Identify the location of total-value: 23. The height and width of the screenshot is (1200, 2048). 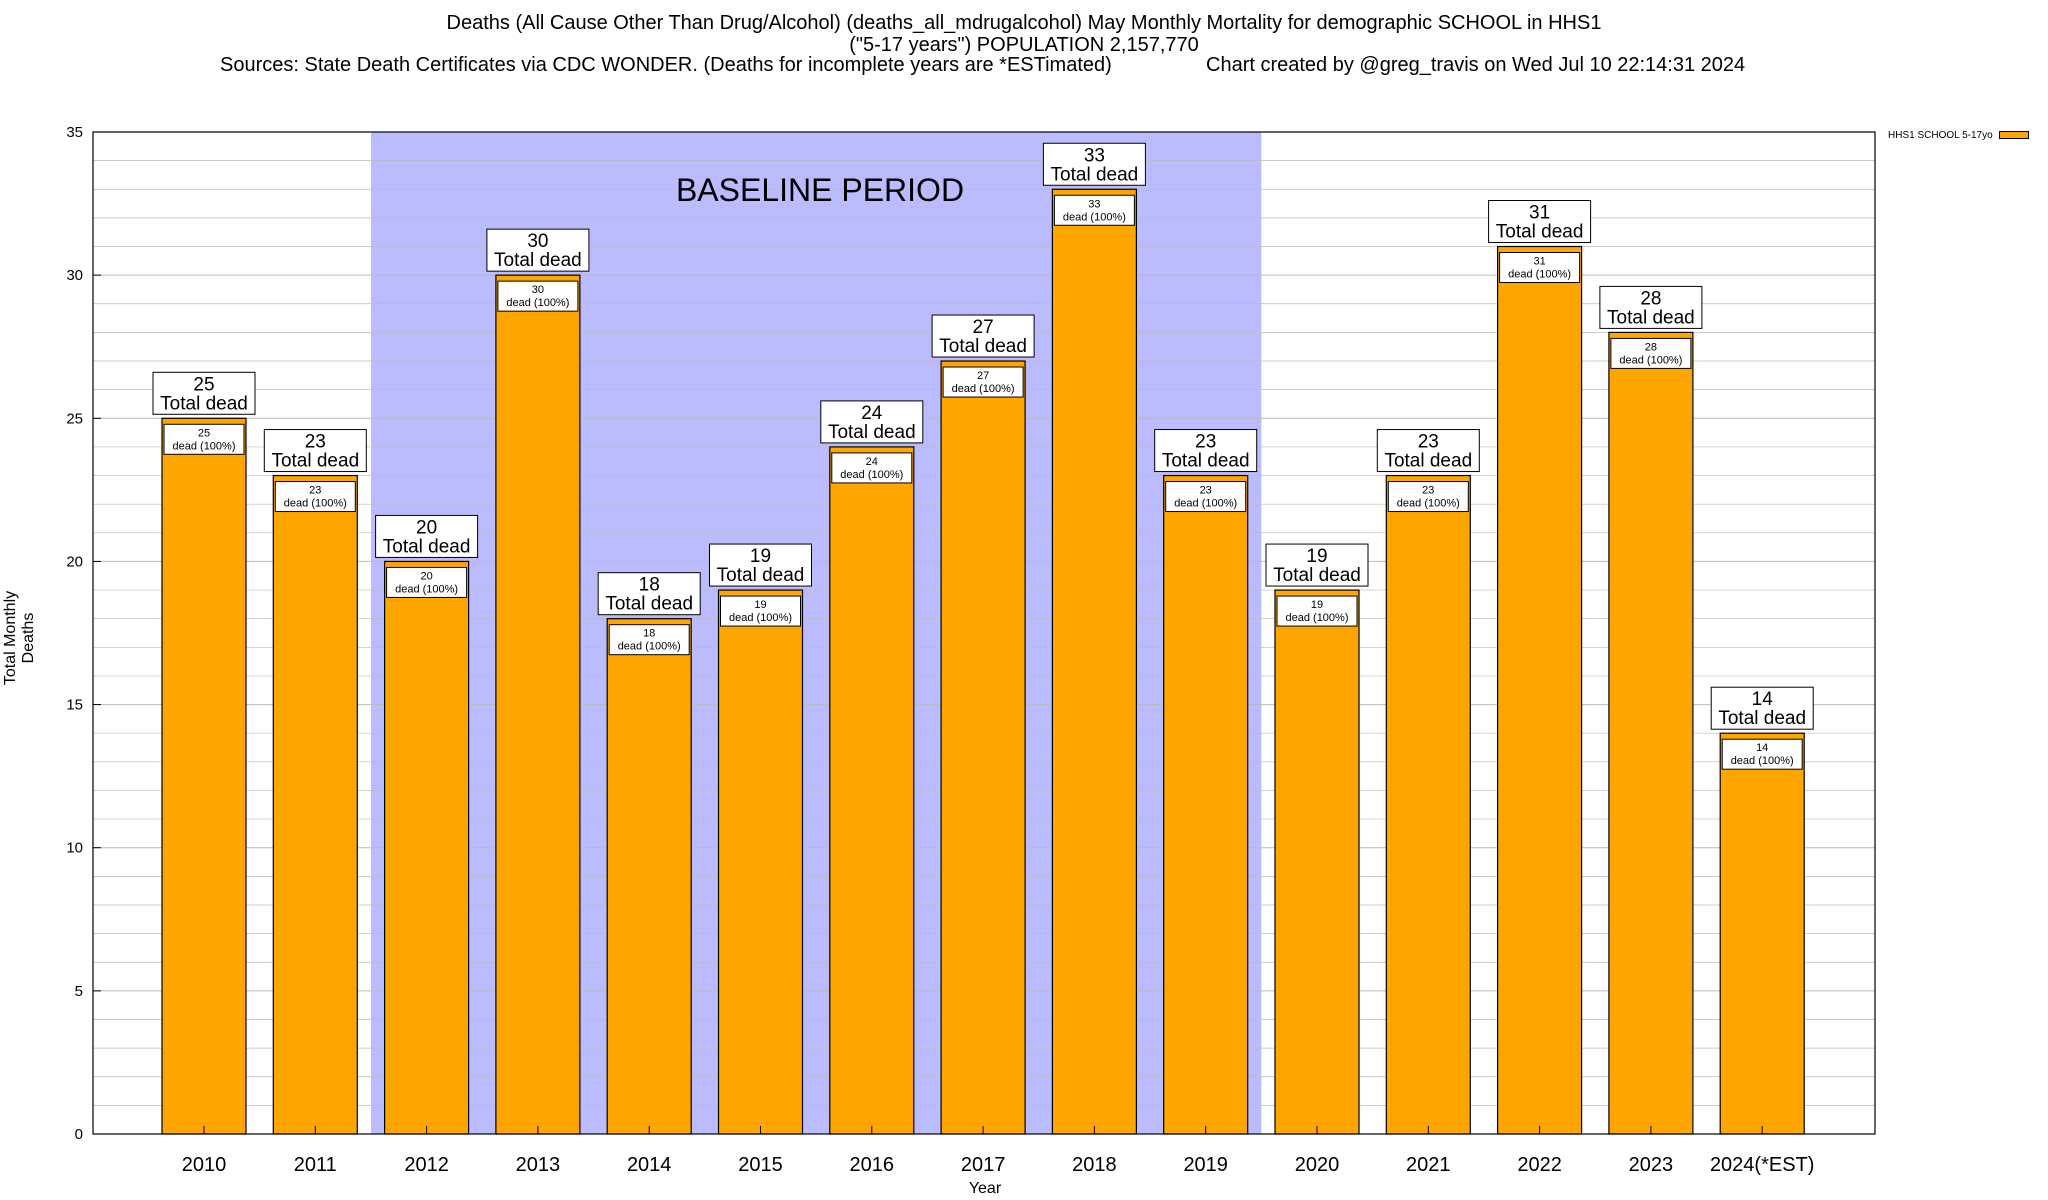
(1205, 442).